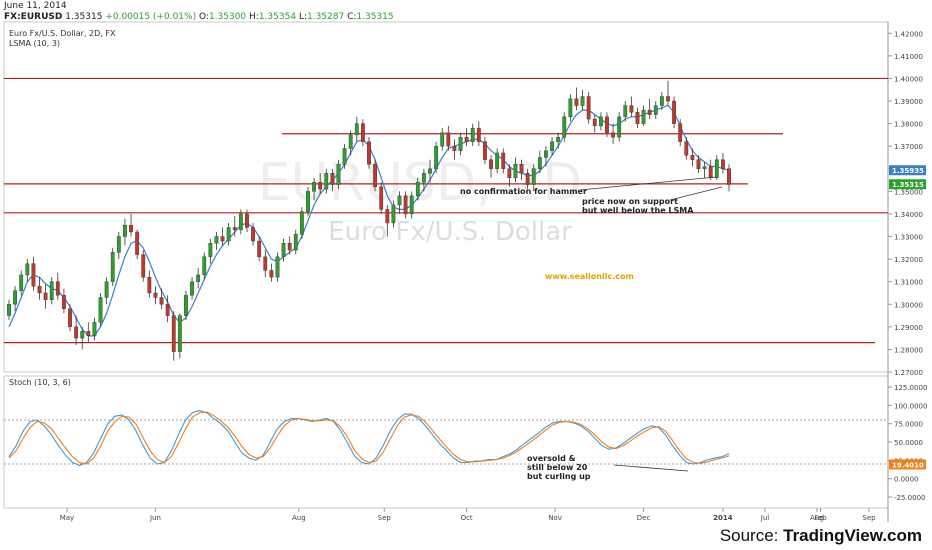 This screenshot has width=932, height=550. I want to click on open-value: 1.35300, so click(227, 17).